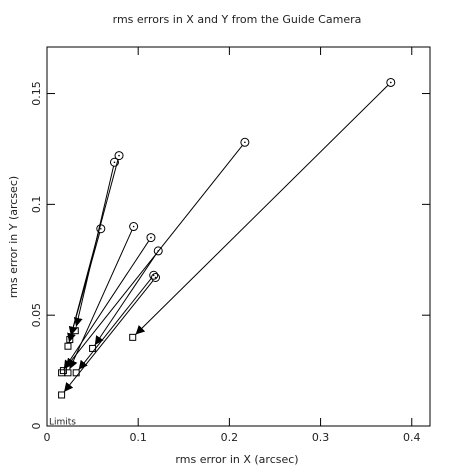 This screenshot has height=474, width=474. I want to click on x-tick-label: 0.3, so click(321, 437).